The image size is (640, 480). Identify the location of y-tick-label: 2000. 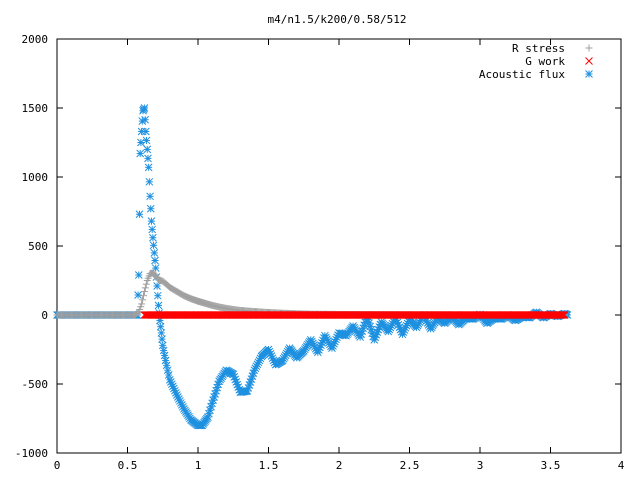
(35, 39).